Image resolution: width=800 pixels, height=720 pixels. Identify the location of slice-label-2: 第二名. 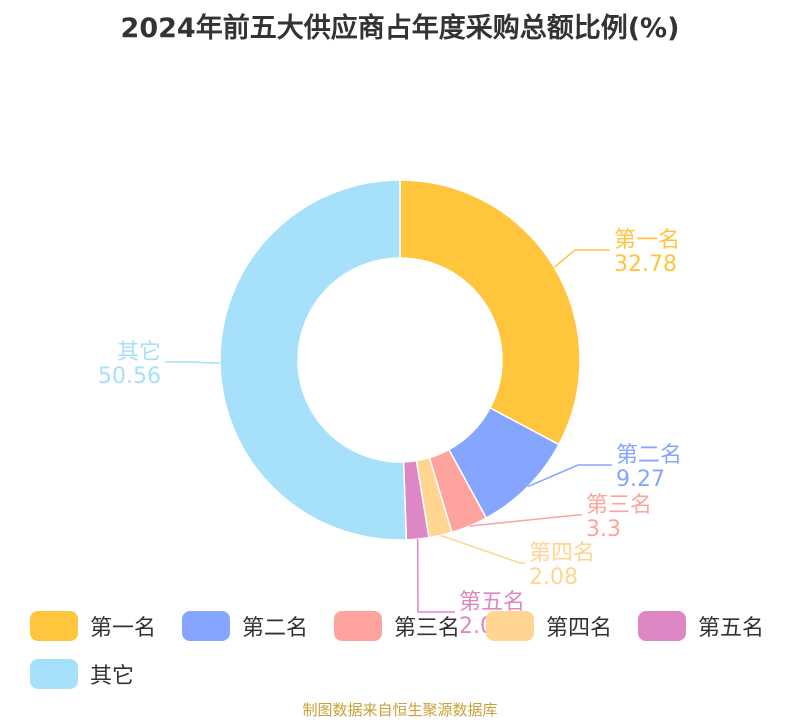
(649, 455).